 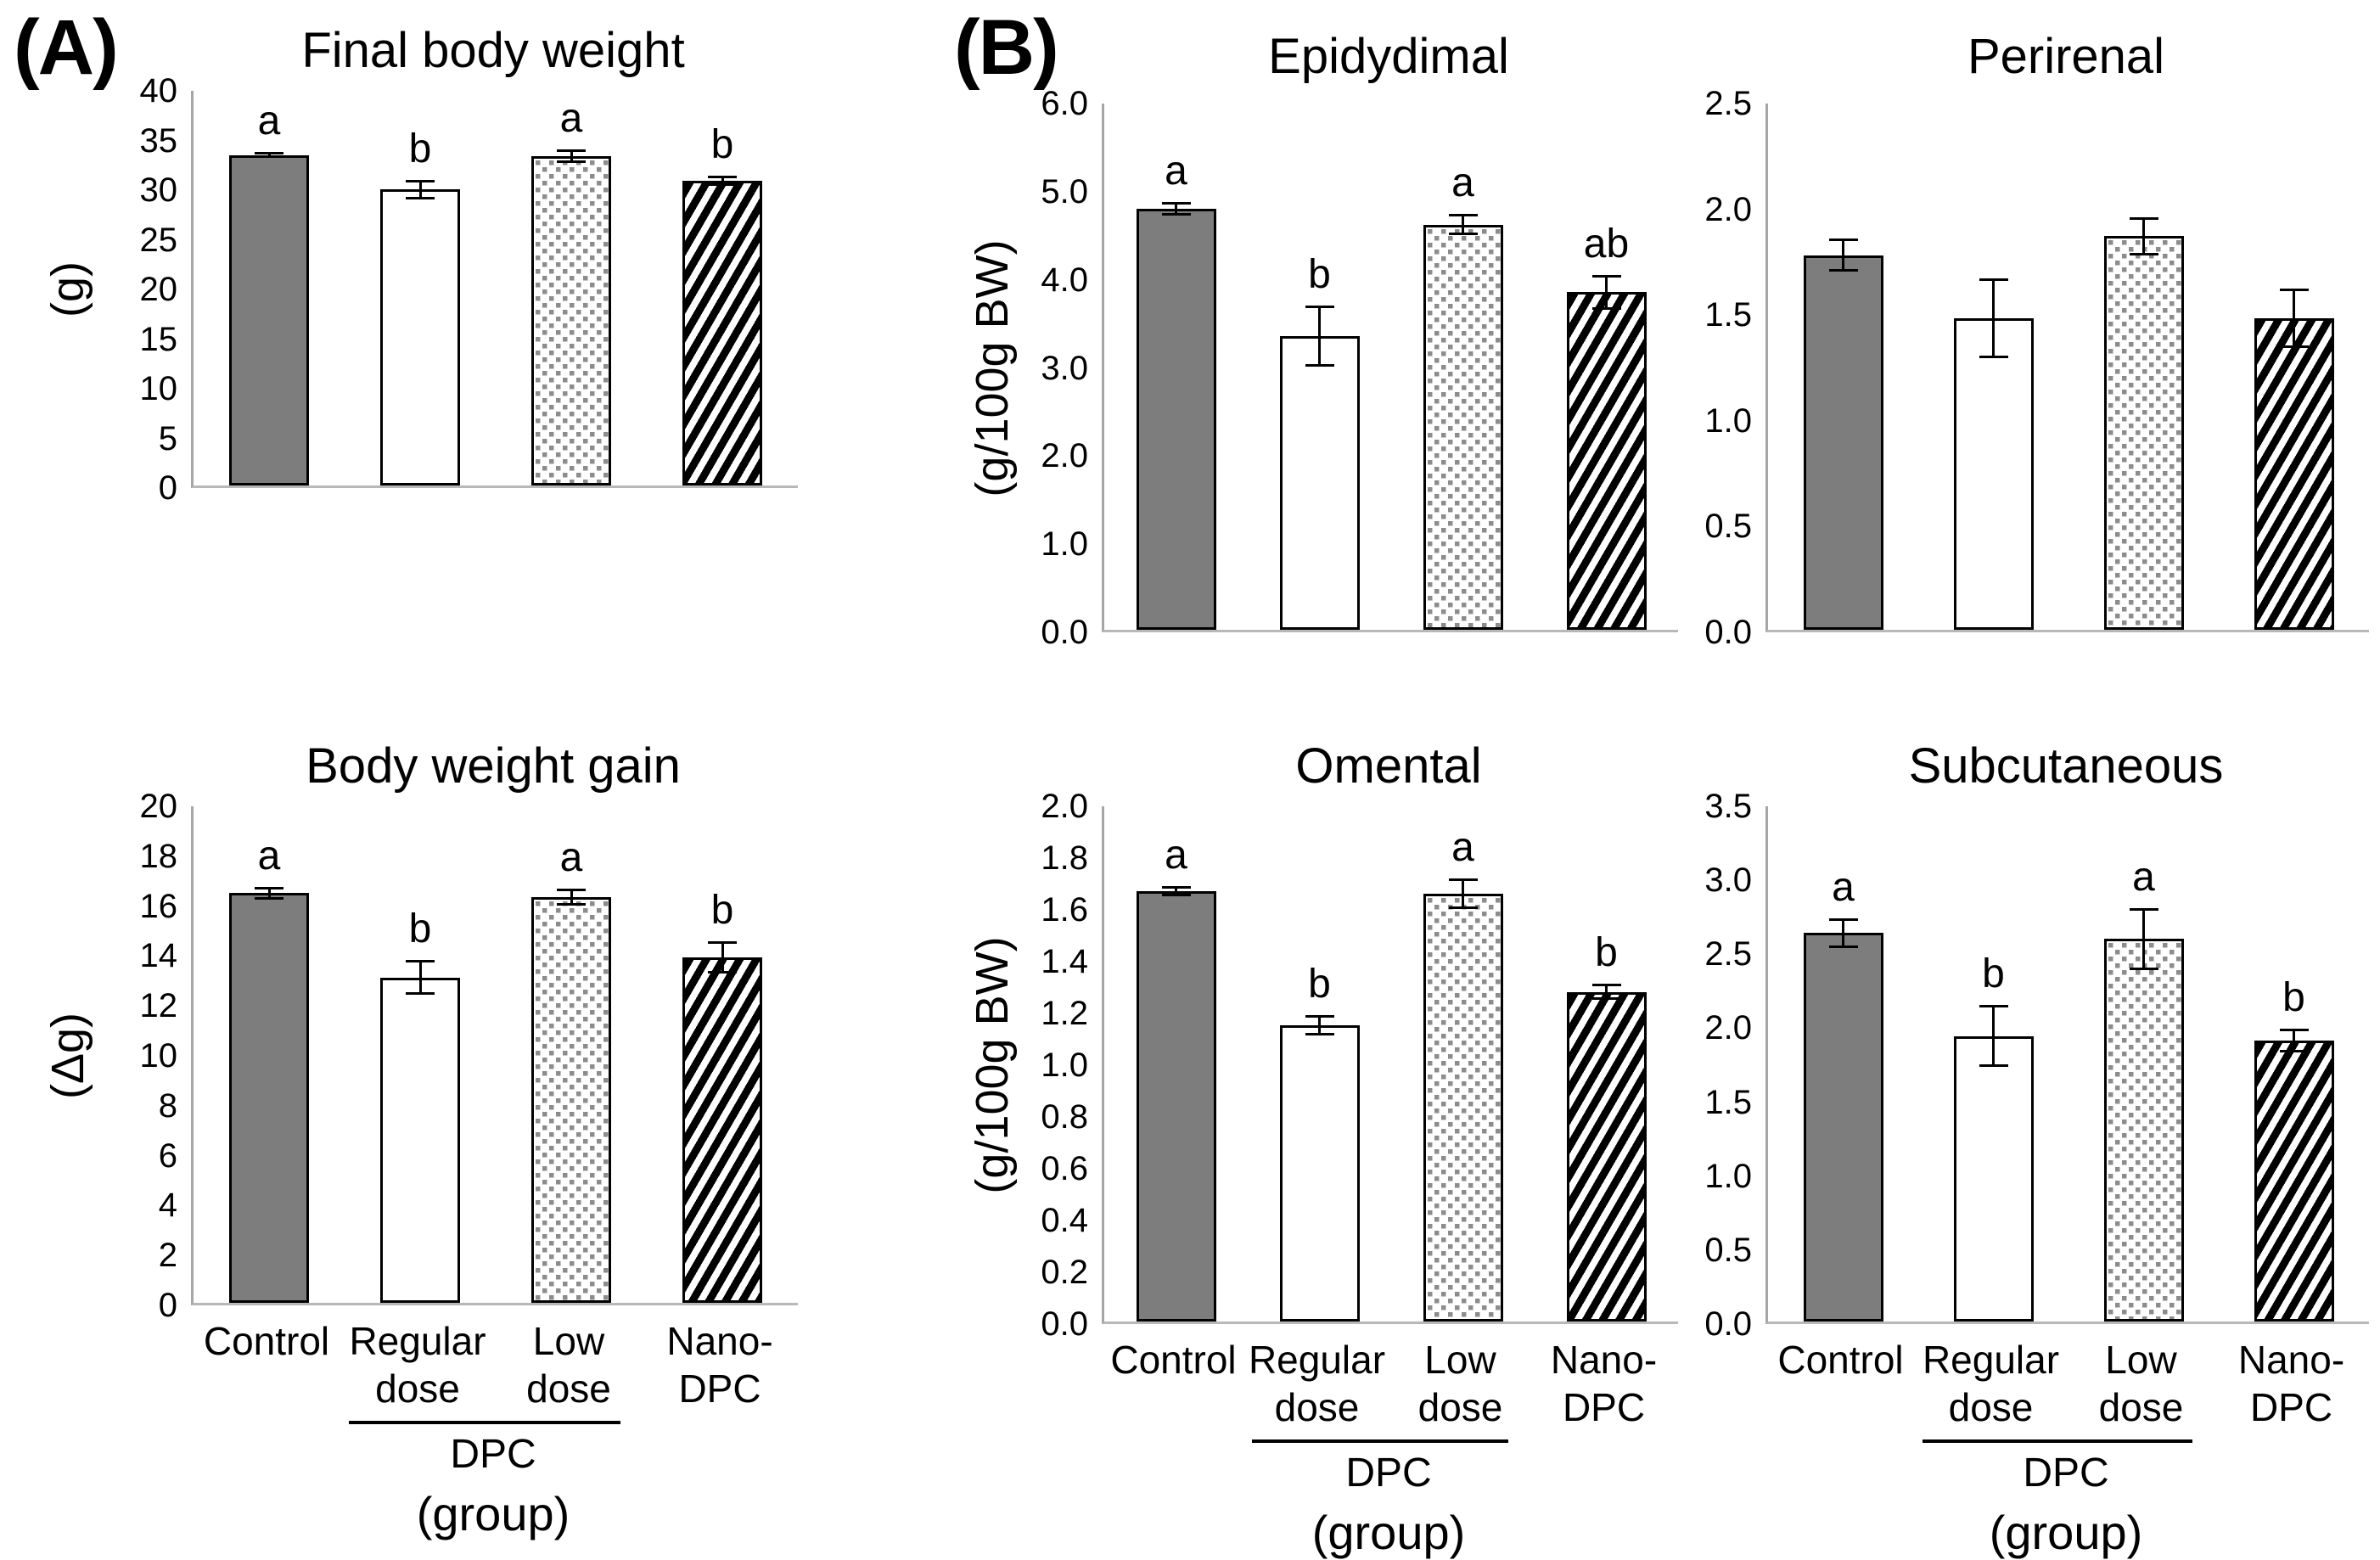 I want to click on y-tick-label: 5.0, so click(x=1064, y=191).